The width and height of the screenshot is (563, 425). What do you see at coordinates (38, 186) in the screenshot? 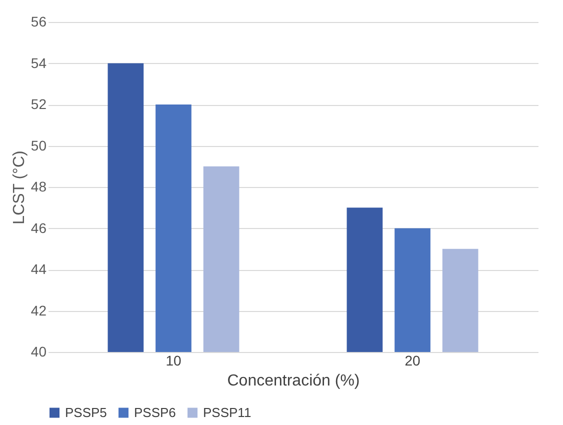
I see `y-tick-label: 48` at bounding box center [38, 186].